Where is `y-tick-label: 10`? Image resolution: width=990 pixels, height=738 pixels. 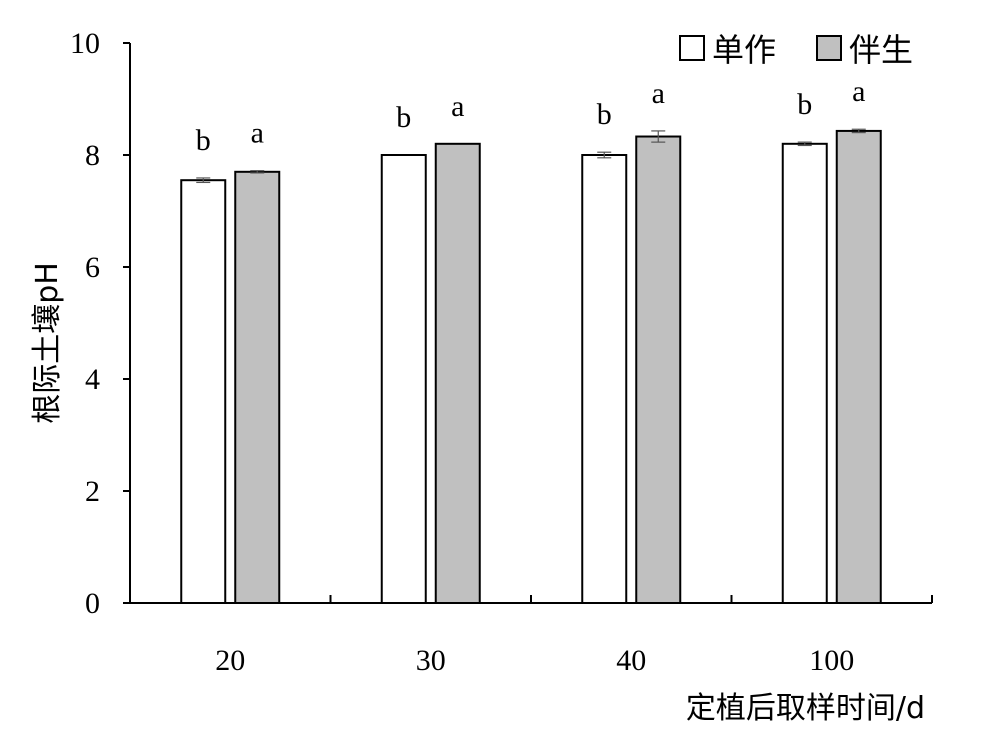 y-tick-label: 10 is located at coordinates (85, 43).